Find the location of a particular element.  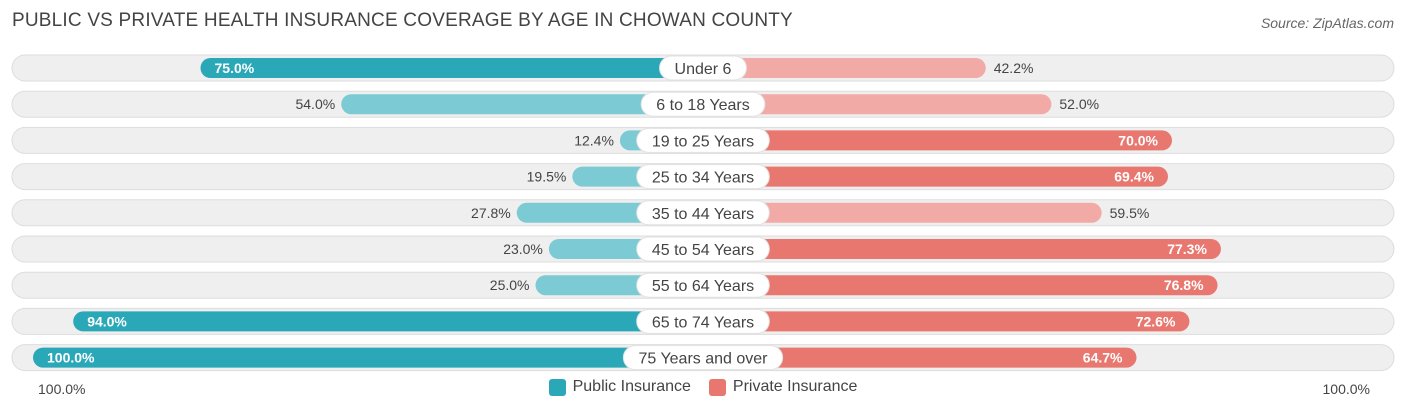

public-value-label: 54.0% is located at coordinates (315, 104).